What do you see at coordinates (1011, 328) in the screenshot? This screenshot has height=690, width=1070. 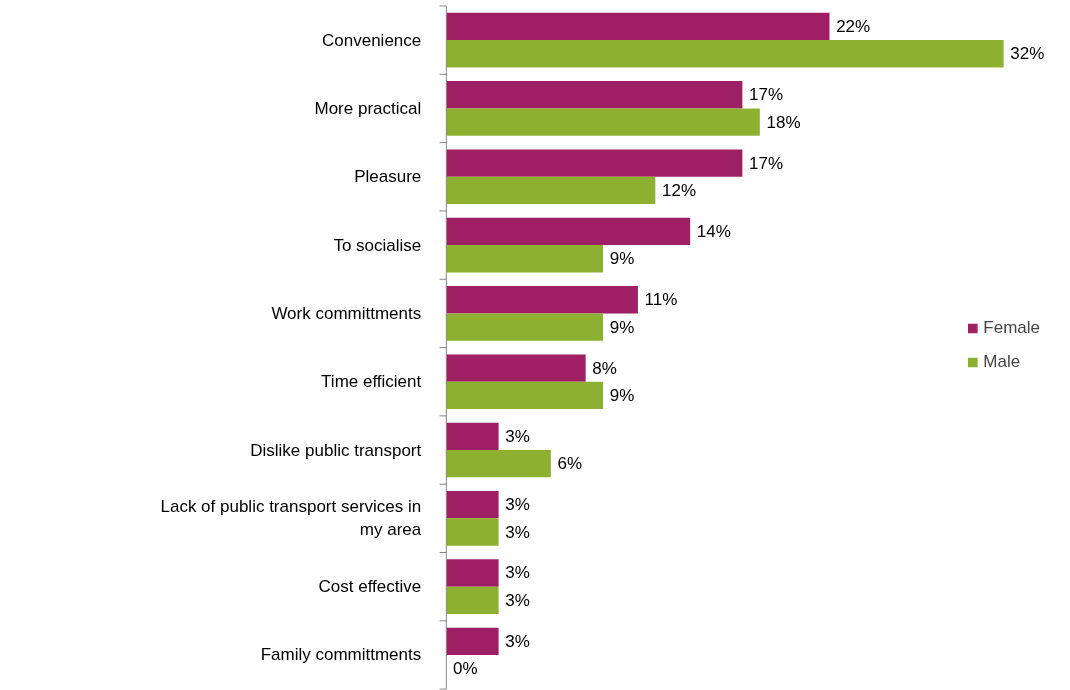 I see `legend-label: Female` at bounding box center [1011, 328].